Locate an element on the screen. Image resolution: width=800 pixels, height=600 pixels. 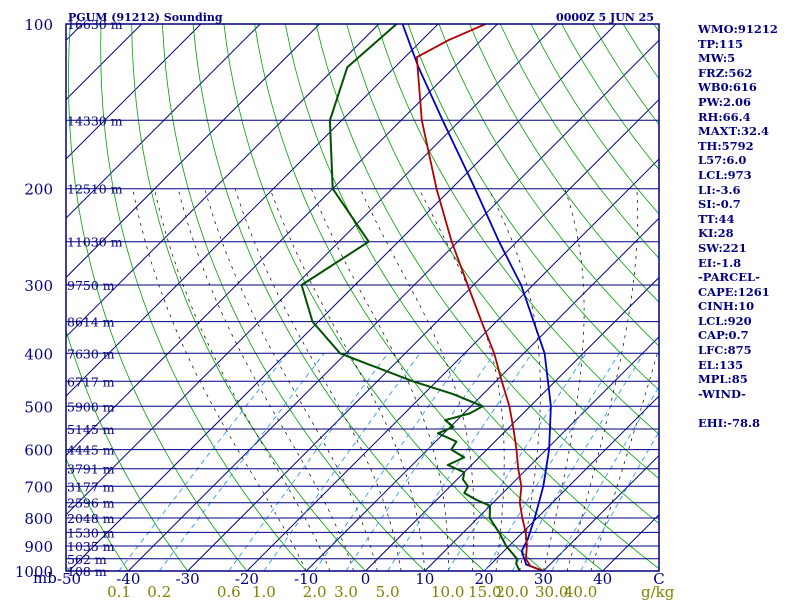
index-value: EHI:-78.8 is located at coordinates (729, 423).